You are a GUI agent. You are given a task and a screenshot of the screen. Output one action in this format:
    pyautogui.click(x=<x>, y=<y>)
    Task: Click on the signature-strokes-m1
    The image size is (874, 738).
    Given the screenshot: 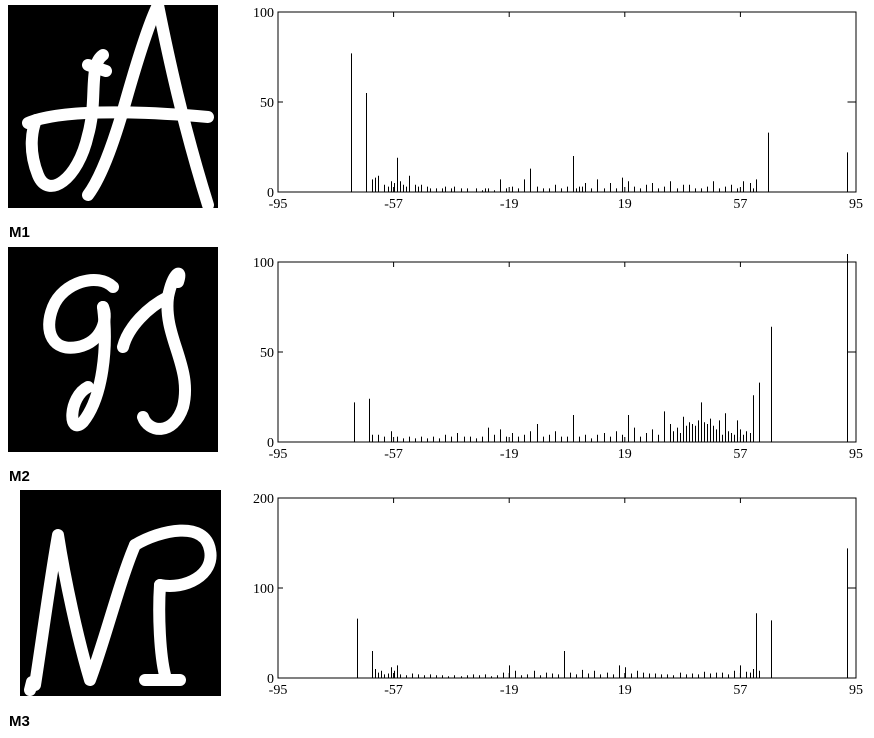 What is the action you would take?
    pyautogui.click(x=118, y=106)
    